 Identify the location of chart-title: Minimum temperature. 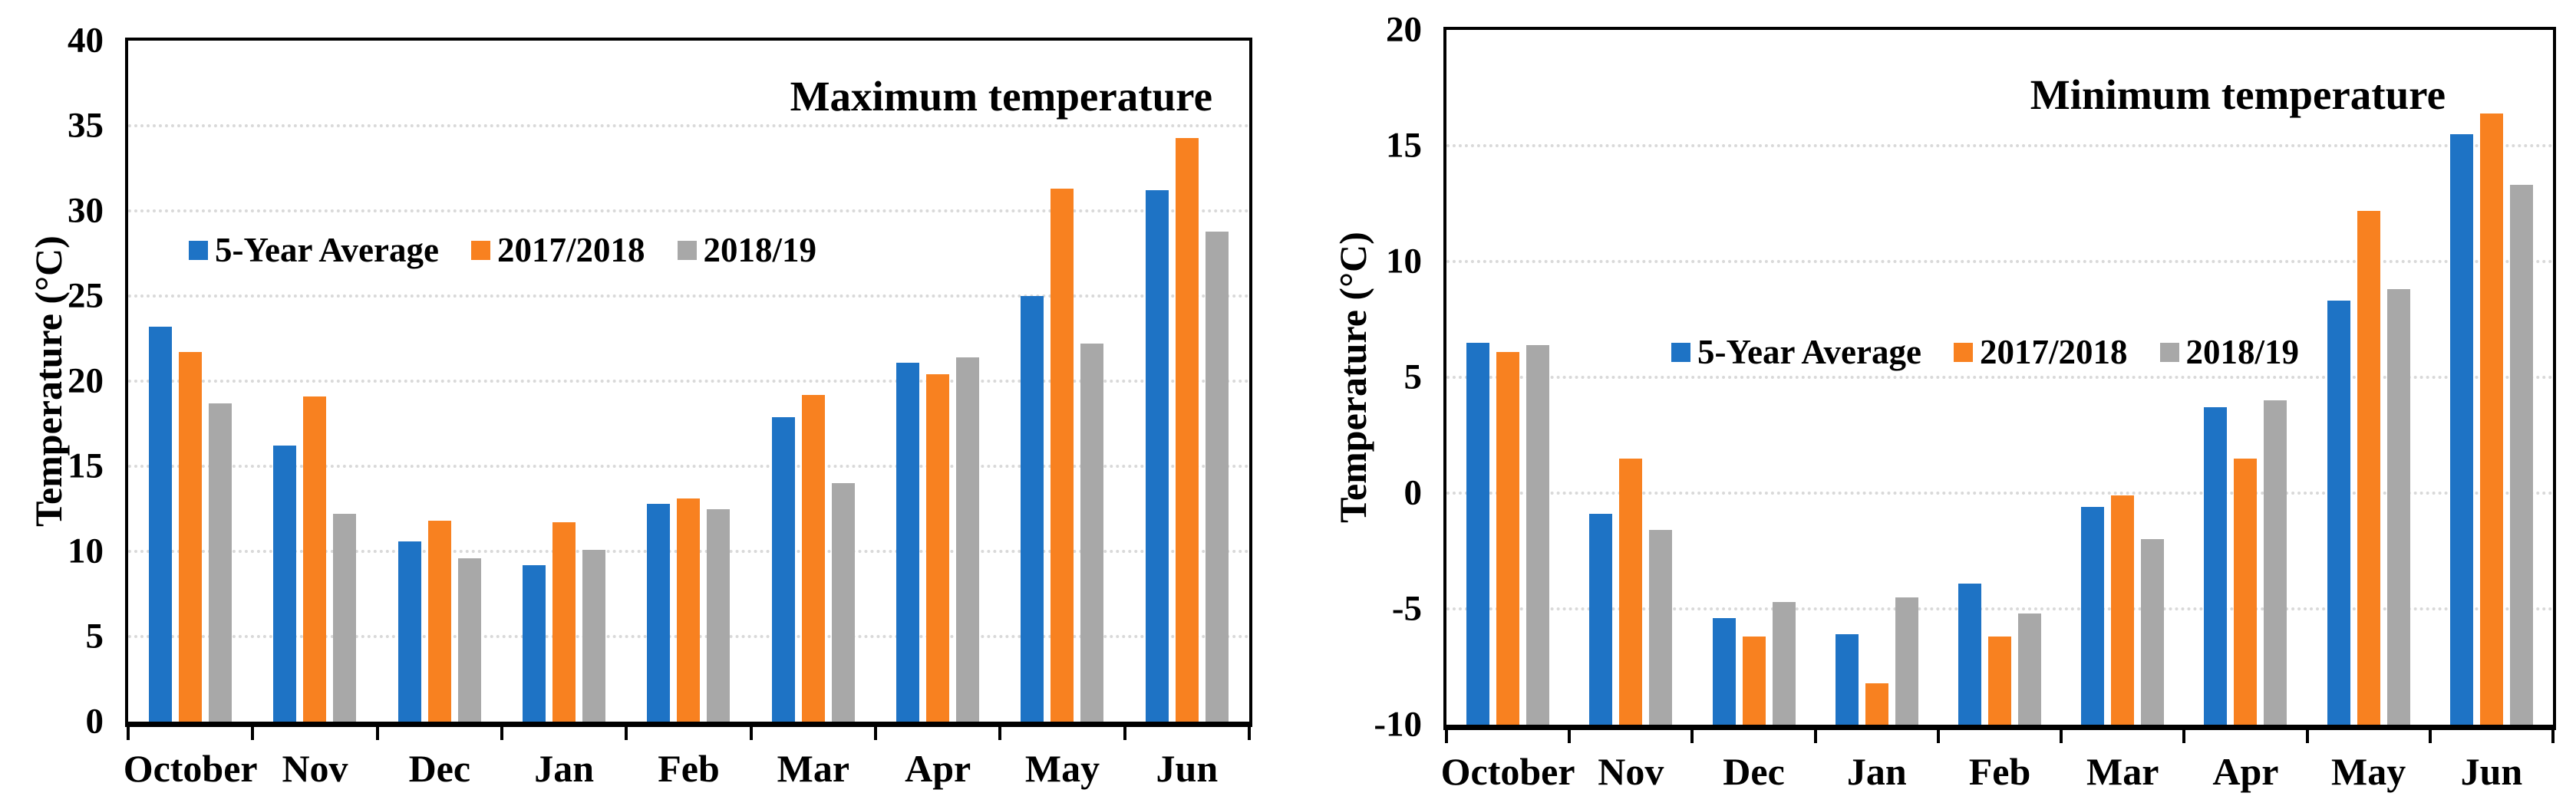
(2238, 95).